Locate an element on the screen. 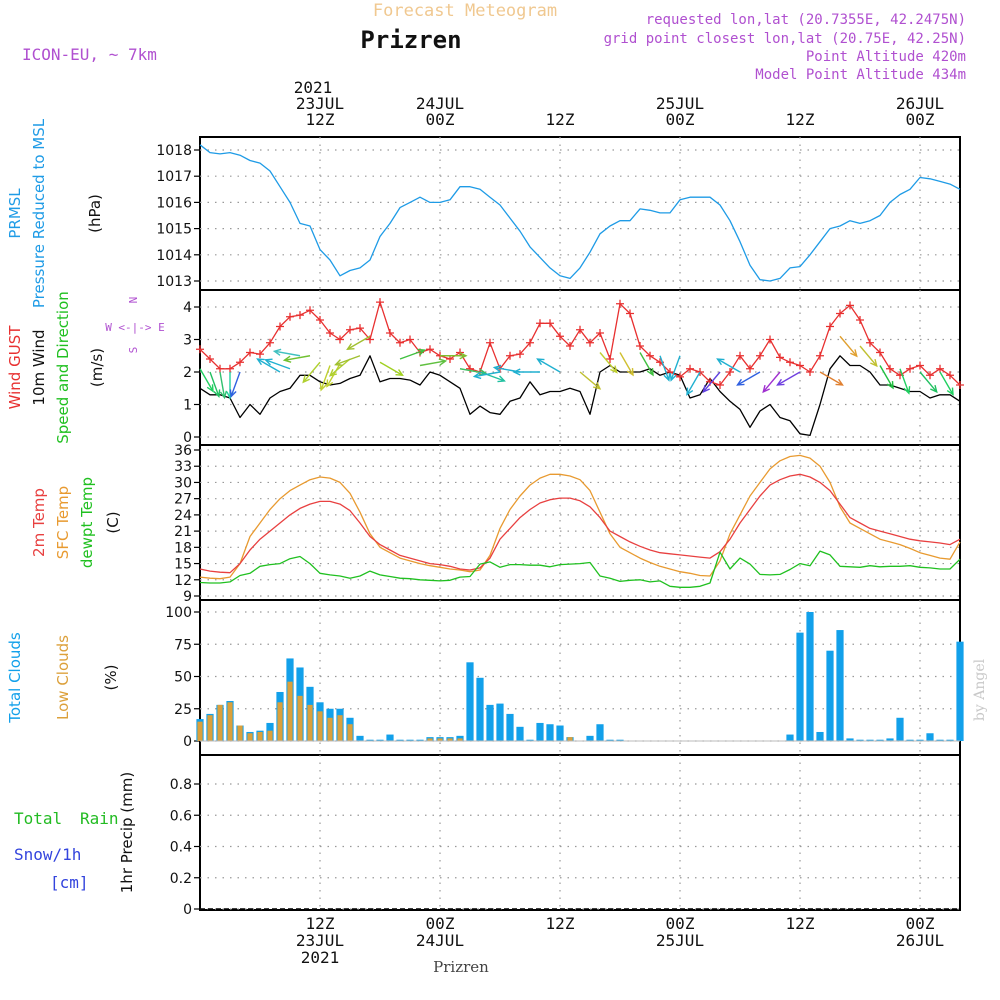 The width and height of the screenshot is (1000, 1000). panel-axis-label: dewpt Temp is located at coordinates (87, 522).